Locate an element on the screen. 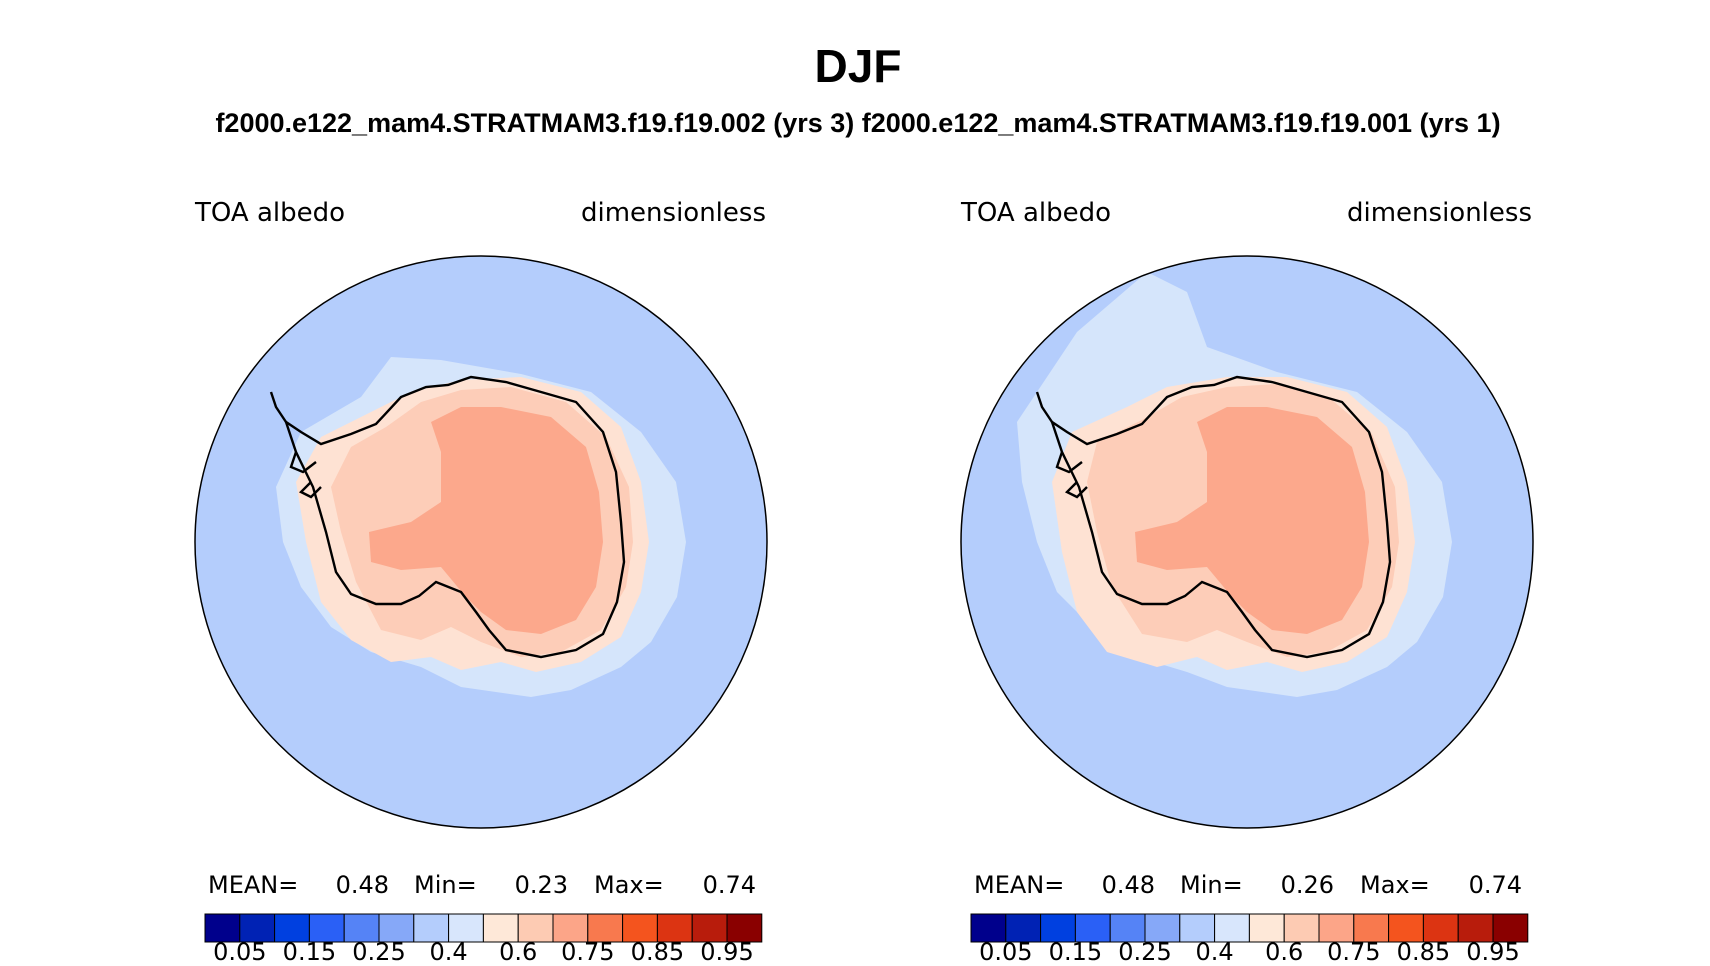 Image resolution: width=1710 pixels, height=966 pixels. albedo-plateau-right is located at coordinates (1252, 520).